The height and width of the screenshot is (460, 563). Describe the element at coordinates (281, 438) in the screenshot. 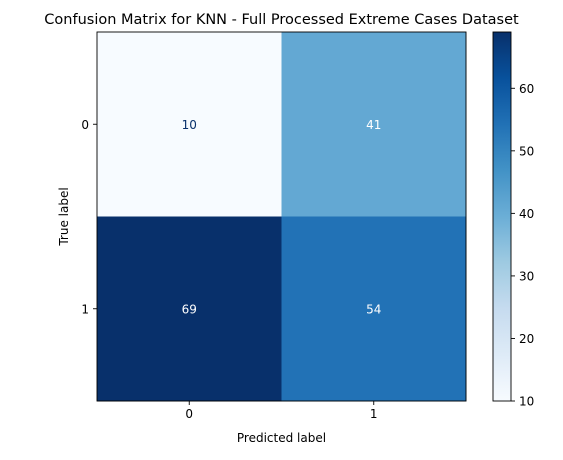

I see `x-axis-label: Predicted label` at that location.